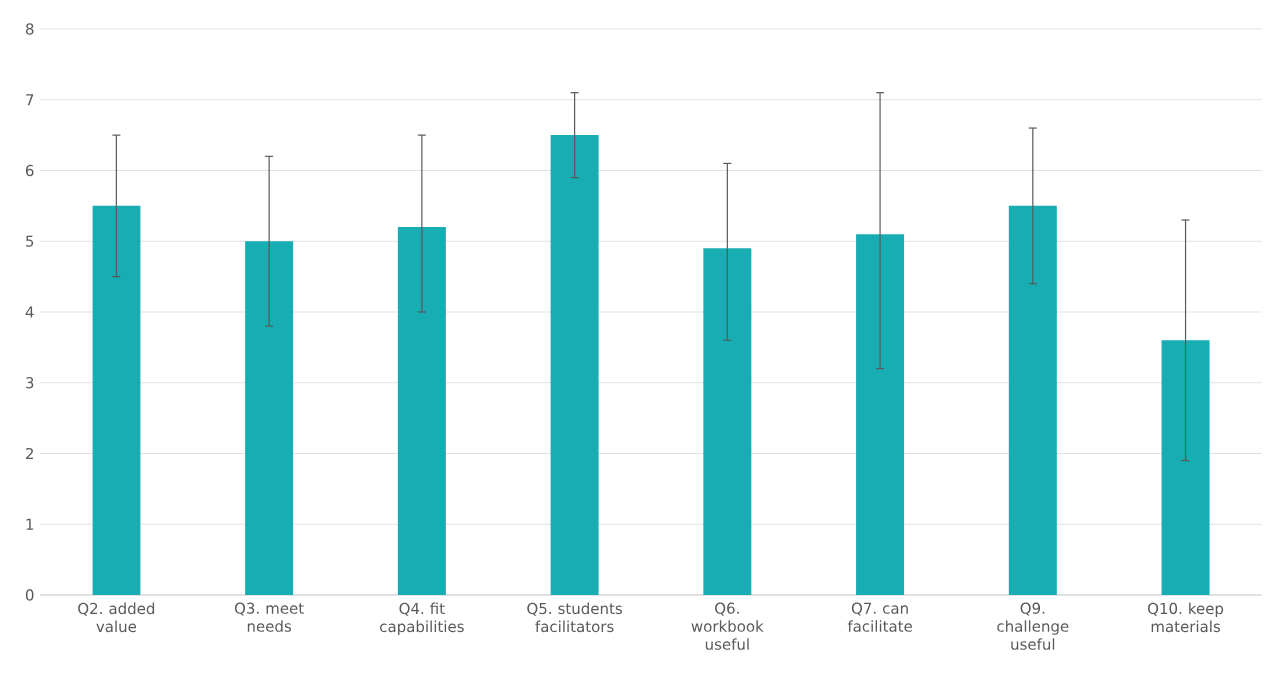 The height and width of the screenshot is (677, 1267). Describe the element at coordinates (1033, 626) in the screenshot. I see `x-tick-label: Q9. challenge useful` at that location.